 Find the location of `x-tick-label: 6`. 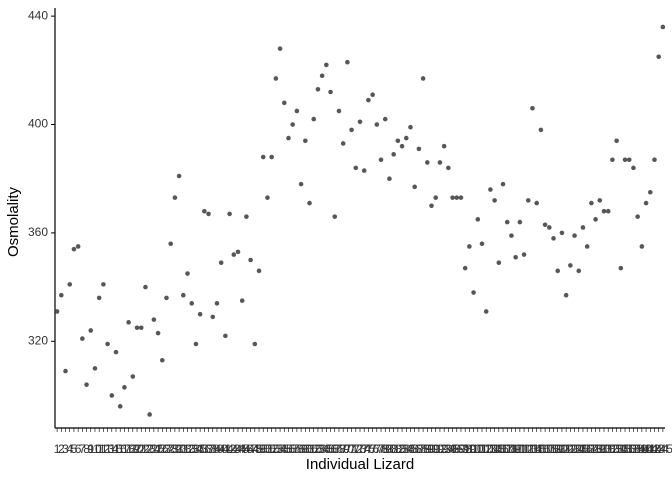

x-tick-label: 6 is located at coordinates (78, 449).